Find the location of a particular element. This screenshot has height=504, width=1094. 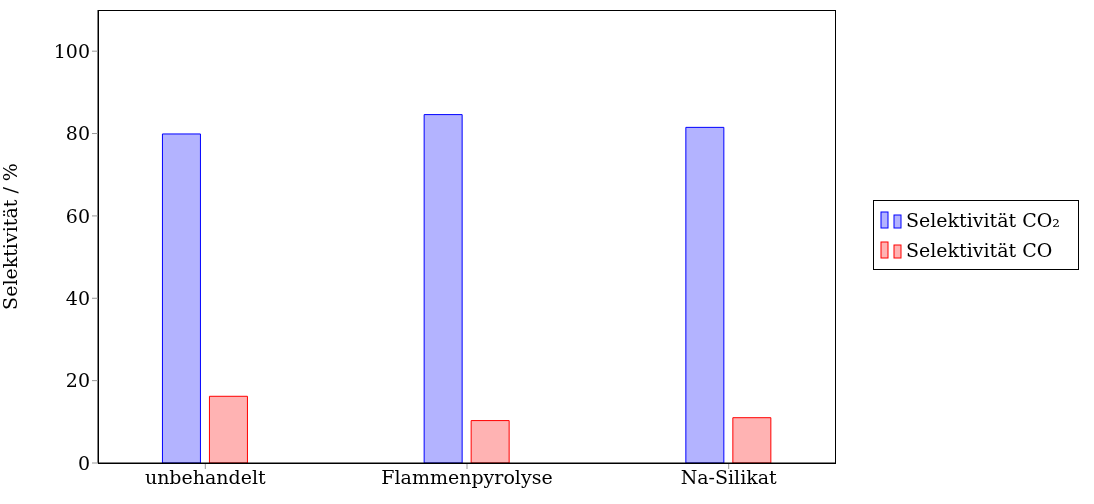

y-tick-label: 20 is located at coordinates (77, 380).